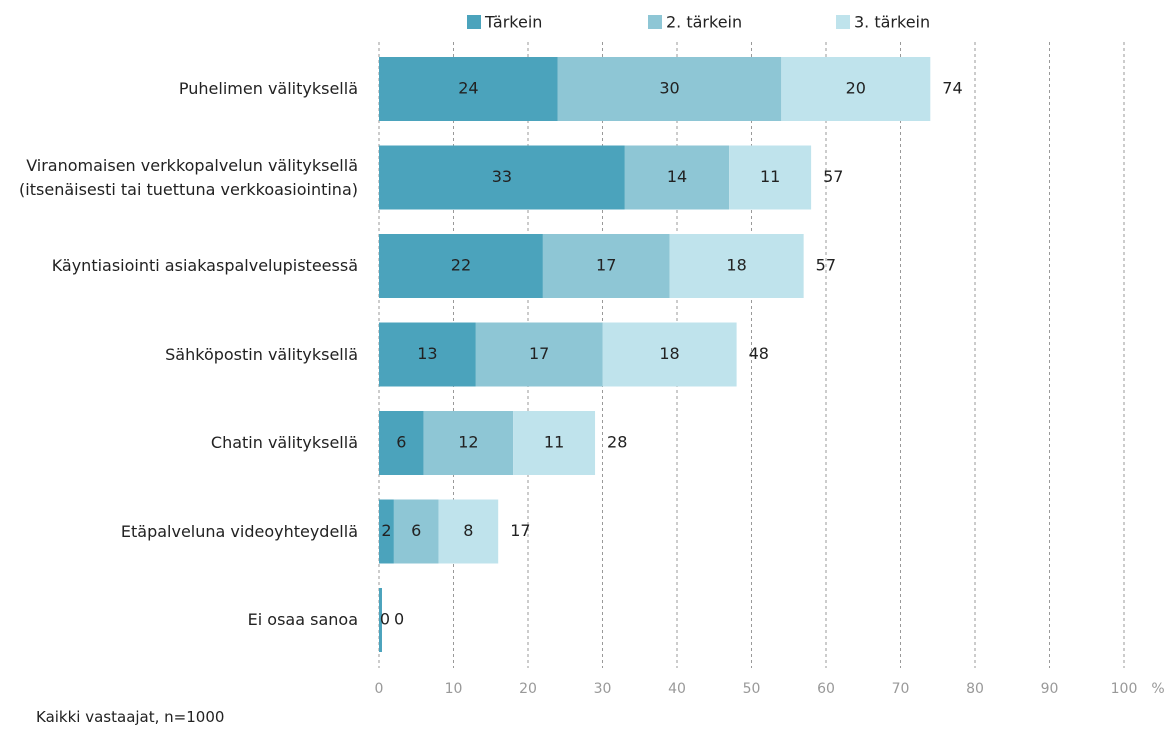 Image resolution: width=1175 pixels, height=740 pixels. What do you see at coordinates (1157, 689) in the screenshot?
I see `x-unit: %` at bounding box center [1157, 689].